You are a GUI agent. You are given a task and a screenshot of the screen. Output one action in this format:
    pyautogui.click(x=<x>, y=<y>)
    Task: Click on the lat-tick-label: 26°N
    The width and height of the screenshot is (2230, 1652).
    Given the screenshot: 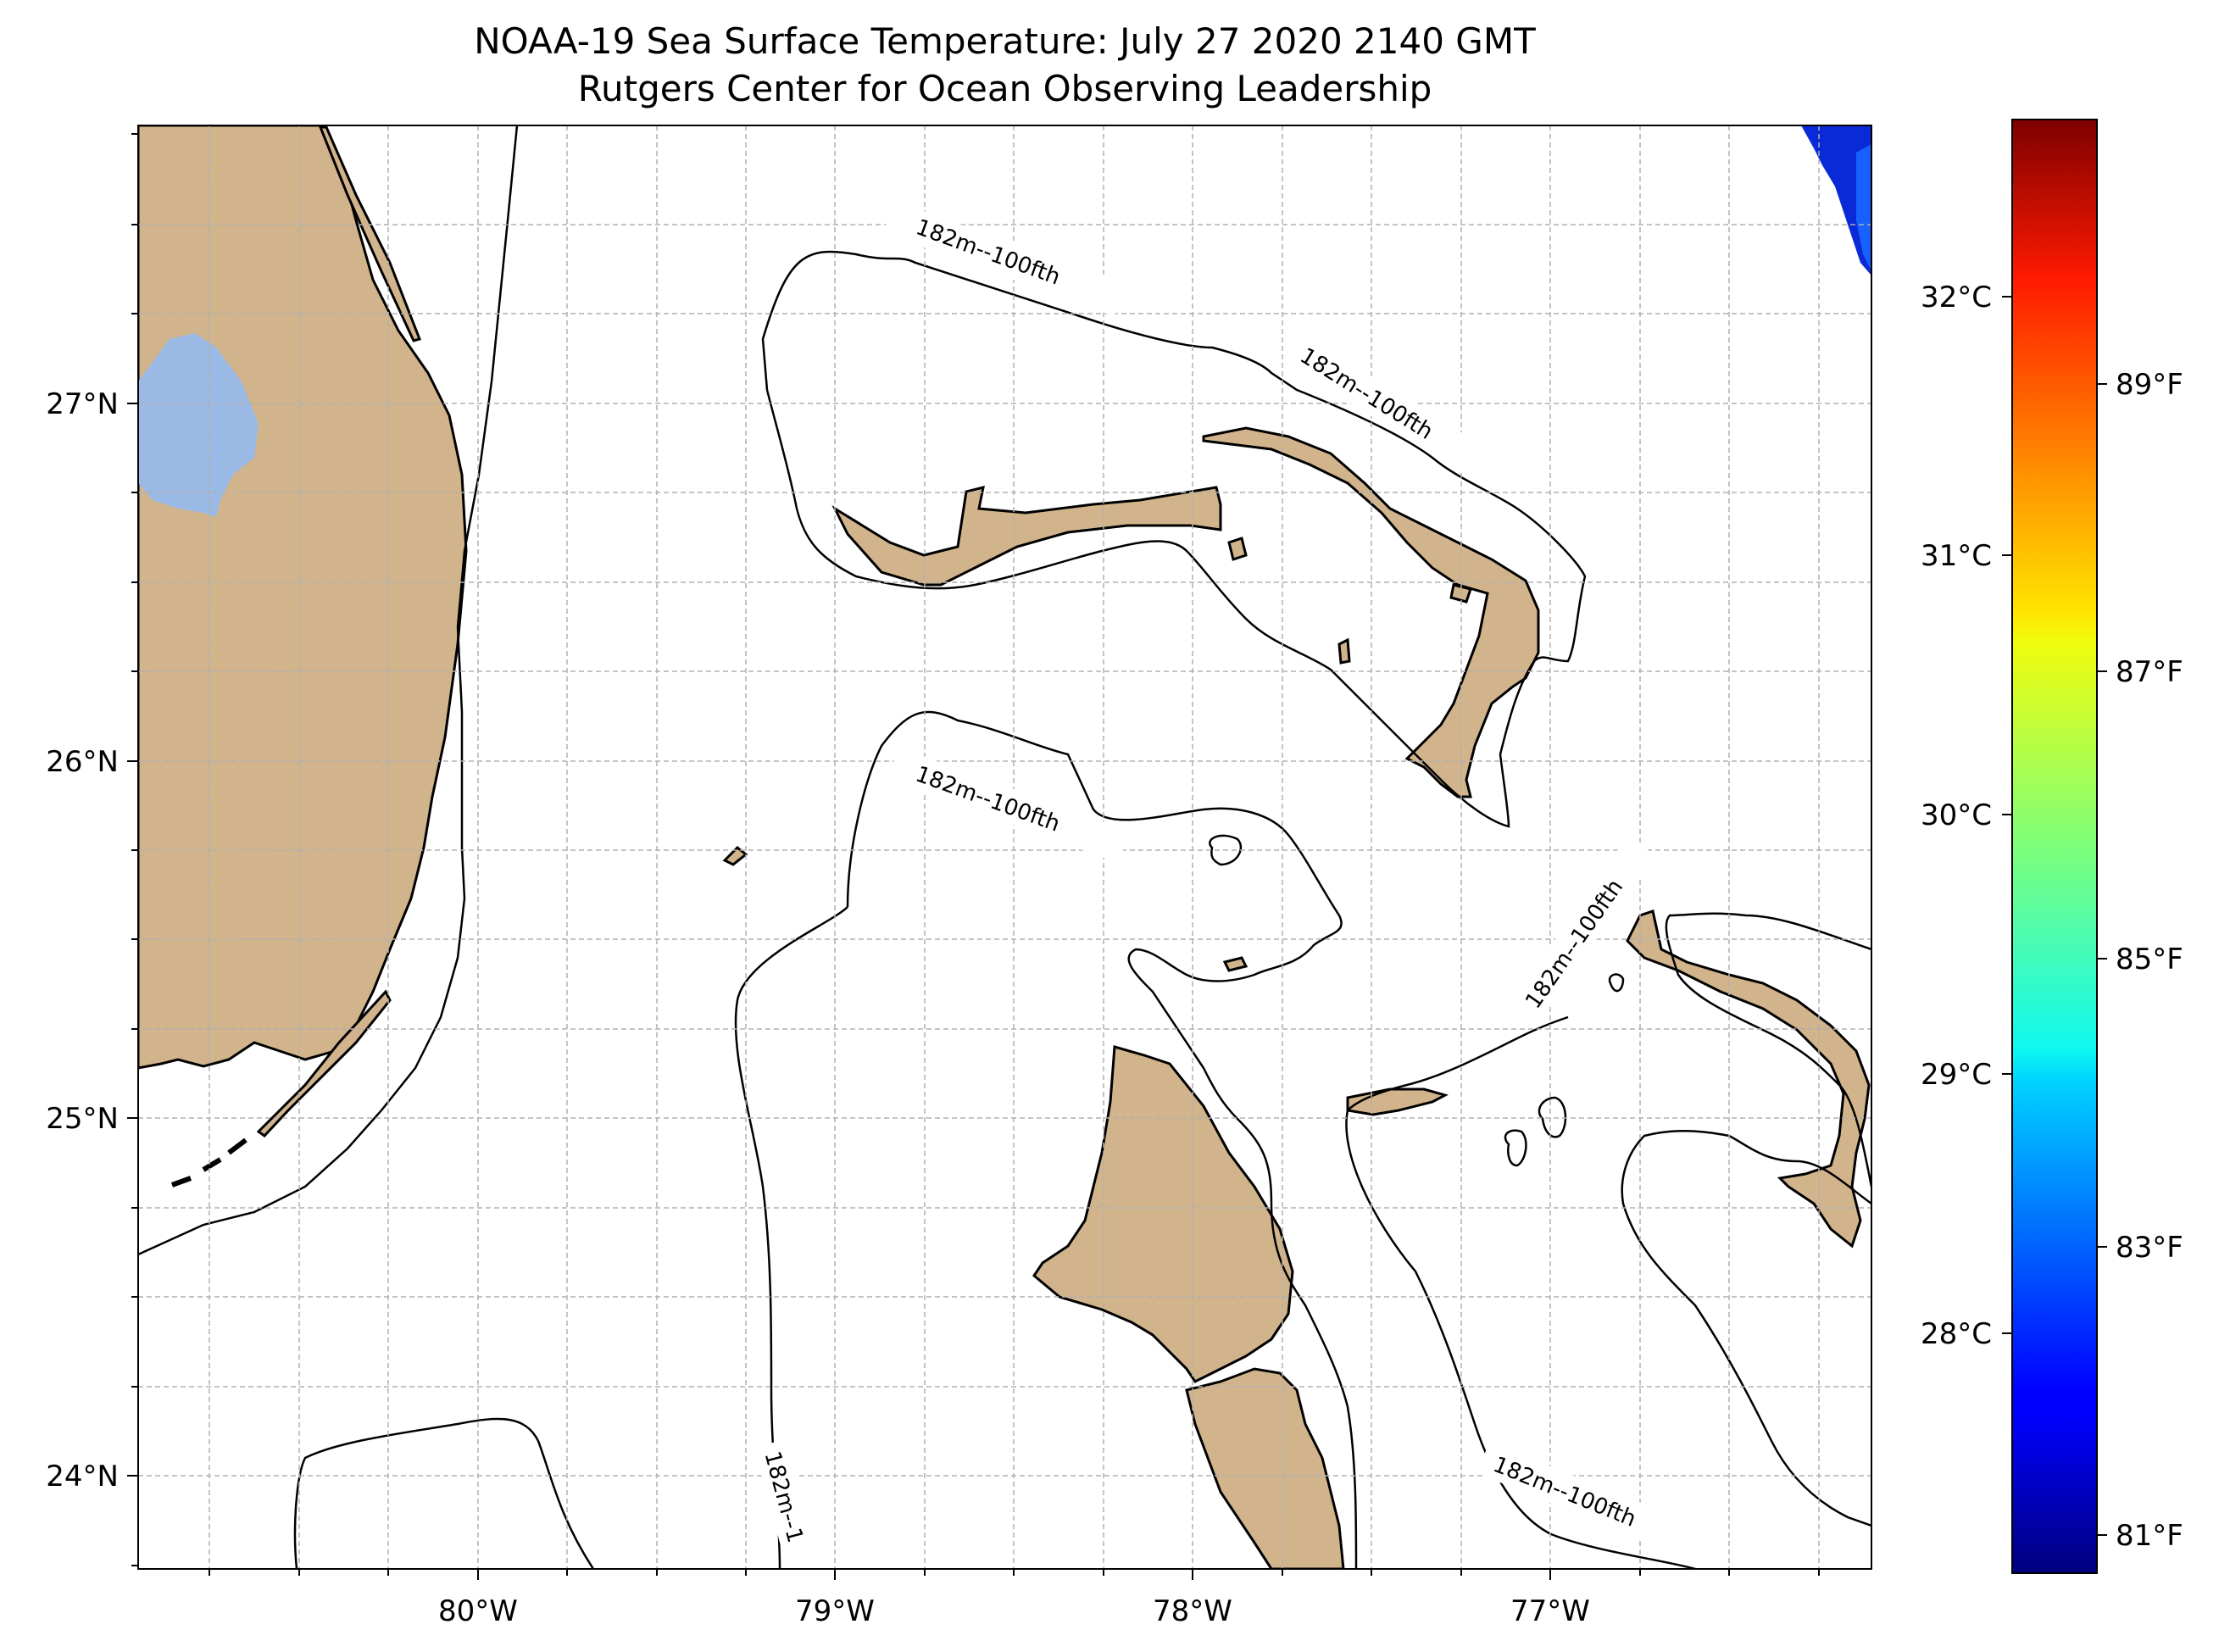 What is the action you would take?
    pyautogui.click(x=83, y=762)
    